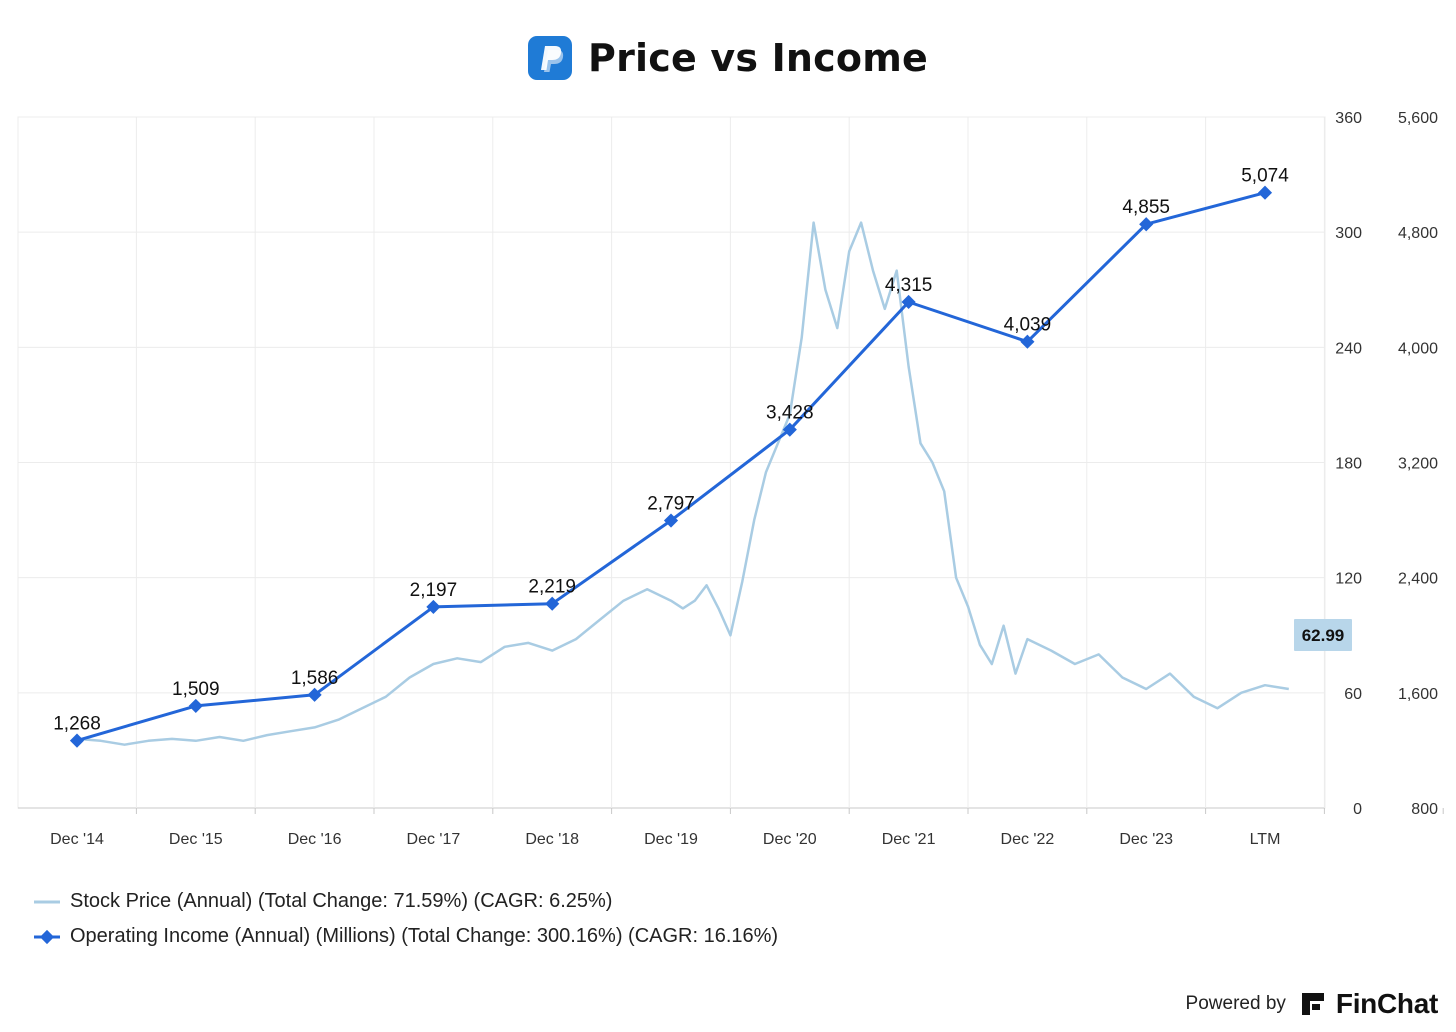  What do you see at coordinates (77, 724) in the screenshot?
I see `operating-income-data-label: 1,268` at bounding box center [77, 724].